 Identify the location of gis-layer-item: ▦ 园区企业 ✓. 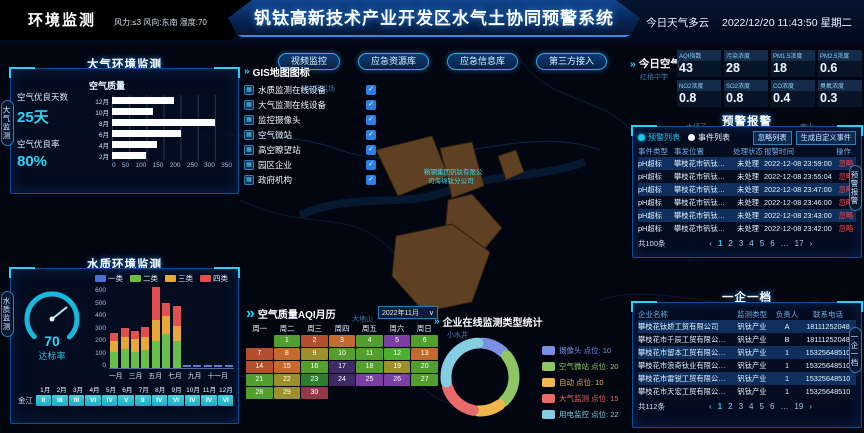
(310, 165).